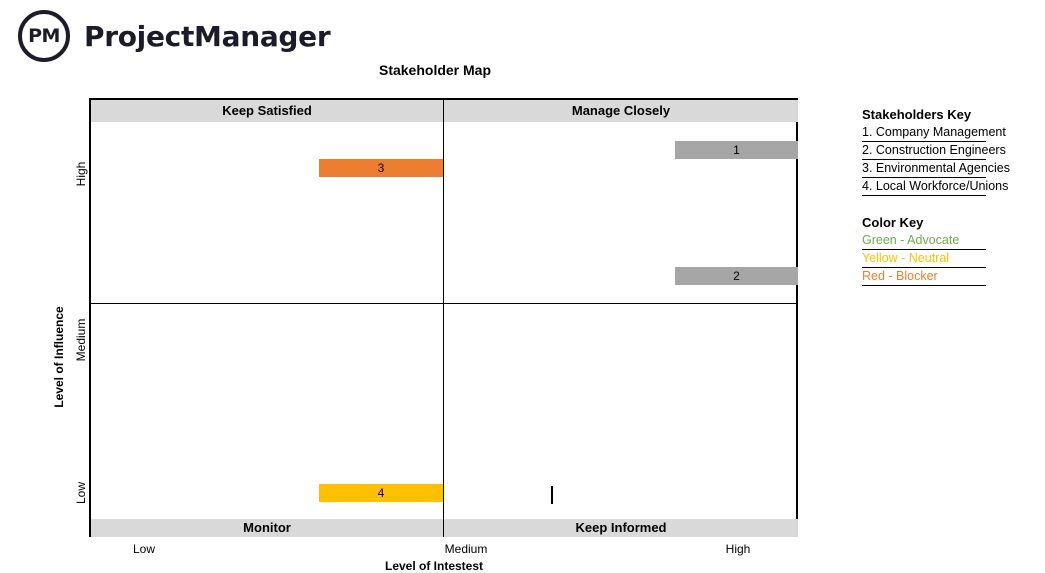 Image resolution: width=1045 pixels, height=573 pixels. What do you see at coordinates (552, 495) in the screenshot?
I see `text-cursor` at bounding box center [552, 495].